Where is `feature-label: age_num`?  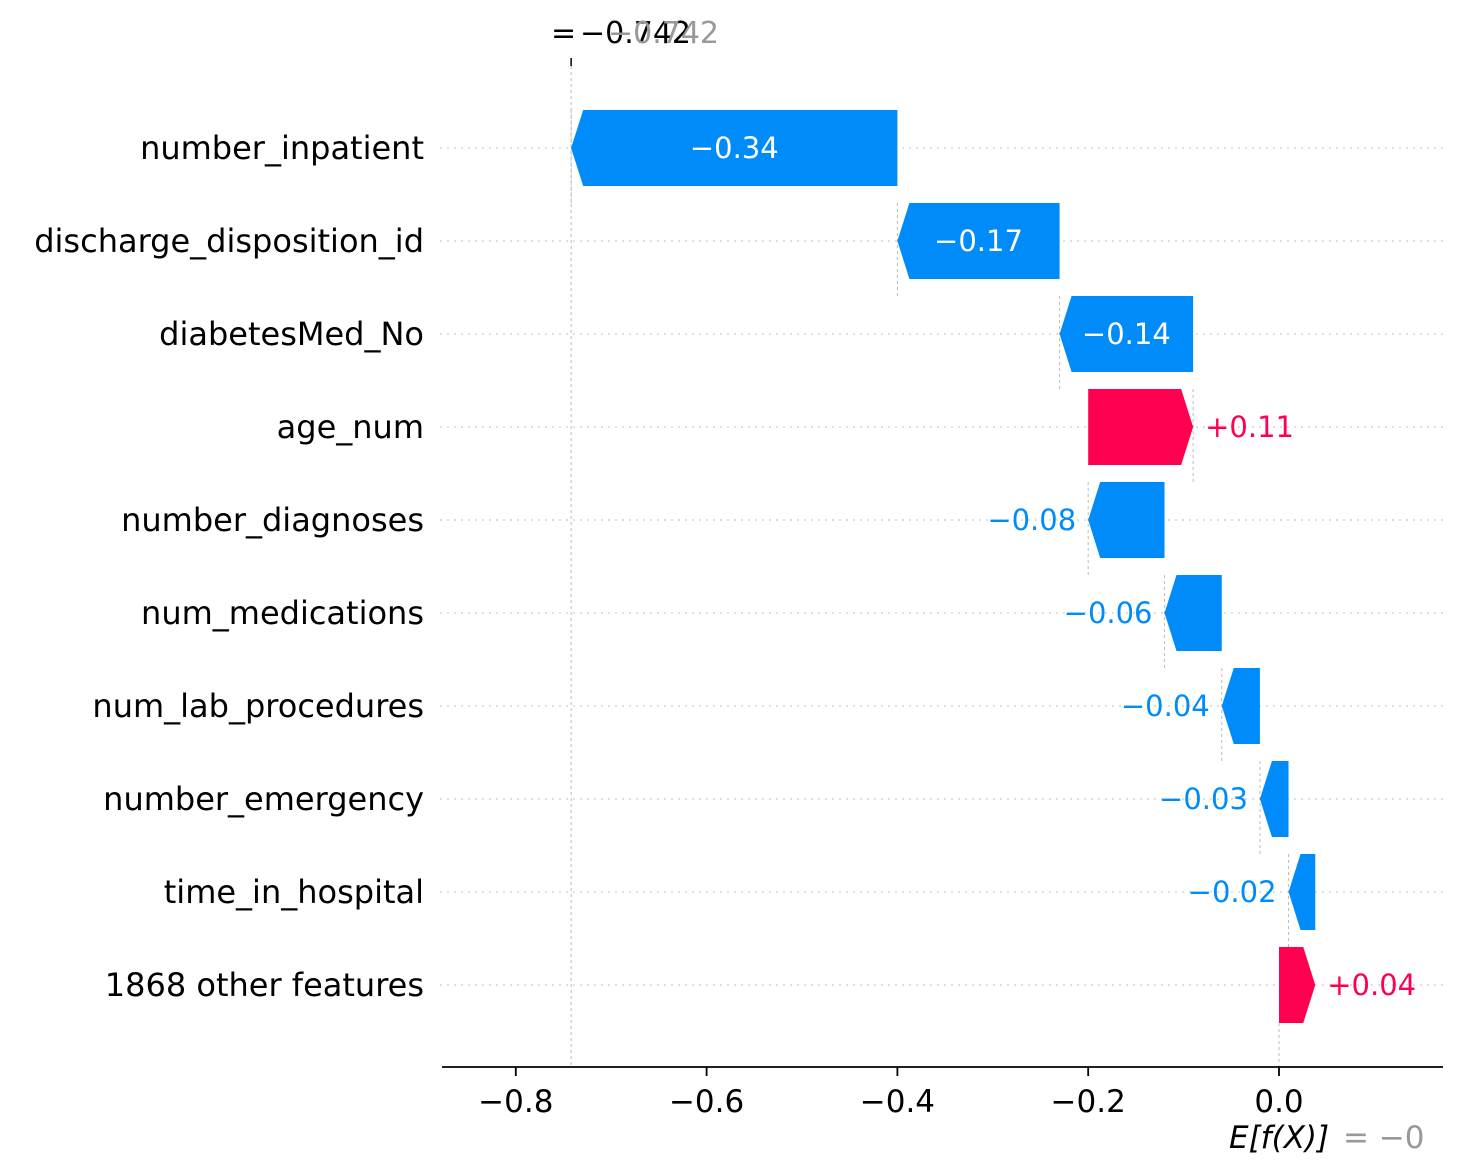 feature-label: age_num is located at coordinates (350, 427).